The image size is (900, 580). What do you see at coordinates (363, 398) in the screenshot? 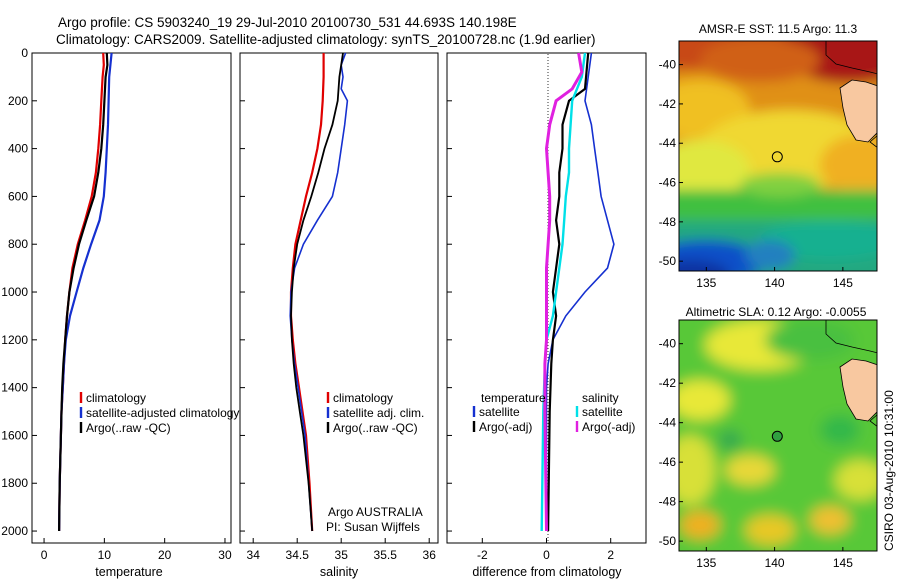
I see `salinity-legend-entry-label: climatology` at bounding box center [363, 398].